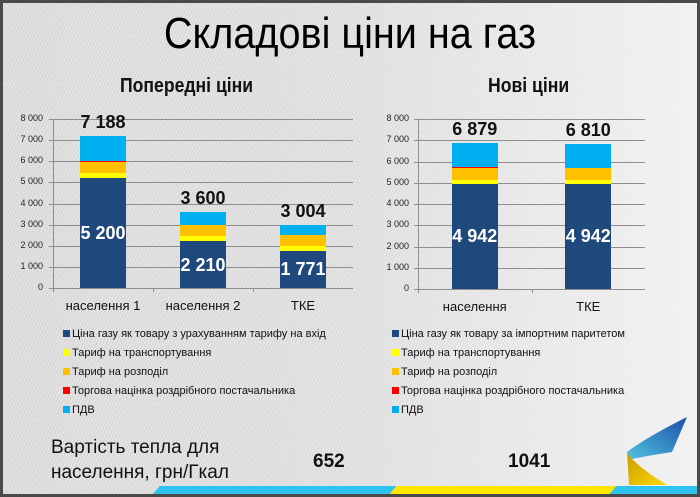 The width and height of the screenshot is (700, 497). Describe the element at coordinates (588, 130) in the screenshot. I see `bar-total-label: 6 810` at that location.